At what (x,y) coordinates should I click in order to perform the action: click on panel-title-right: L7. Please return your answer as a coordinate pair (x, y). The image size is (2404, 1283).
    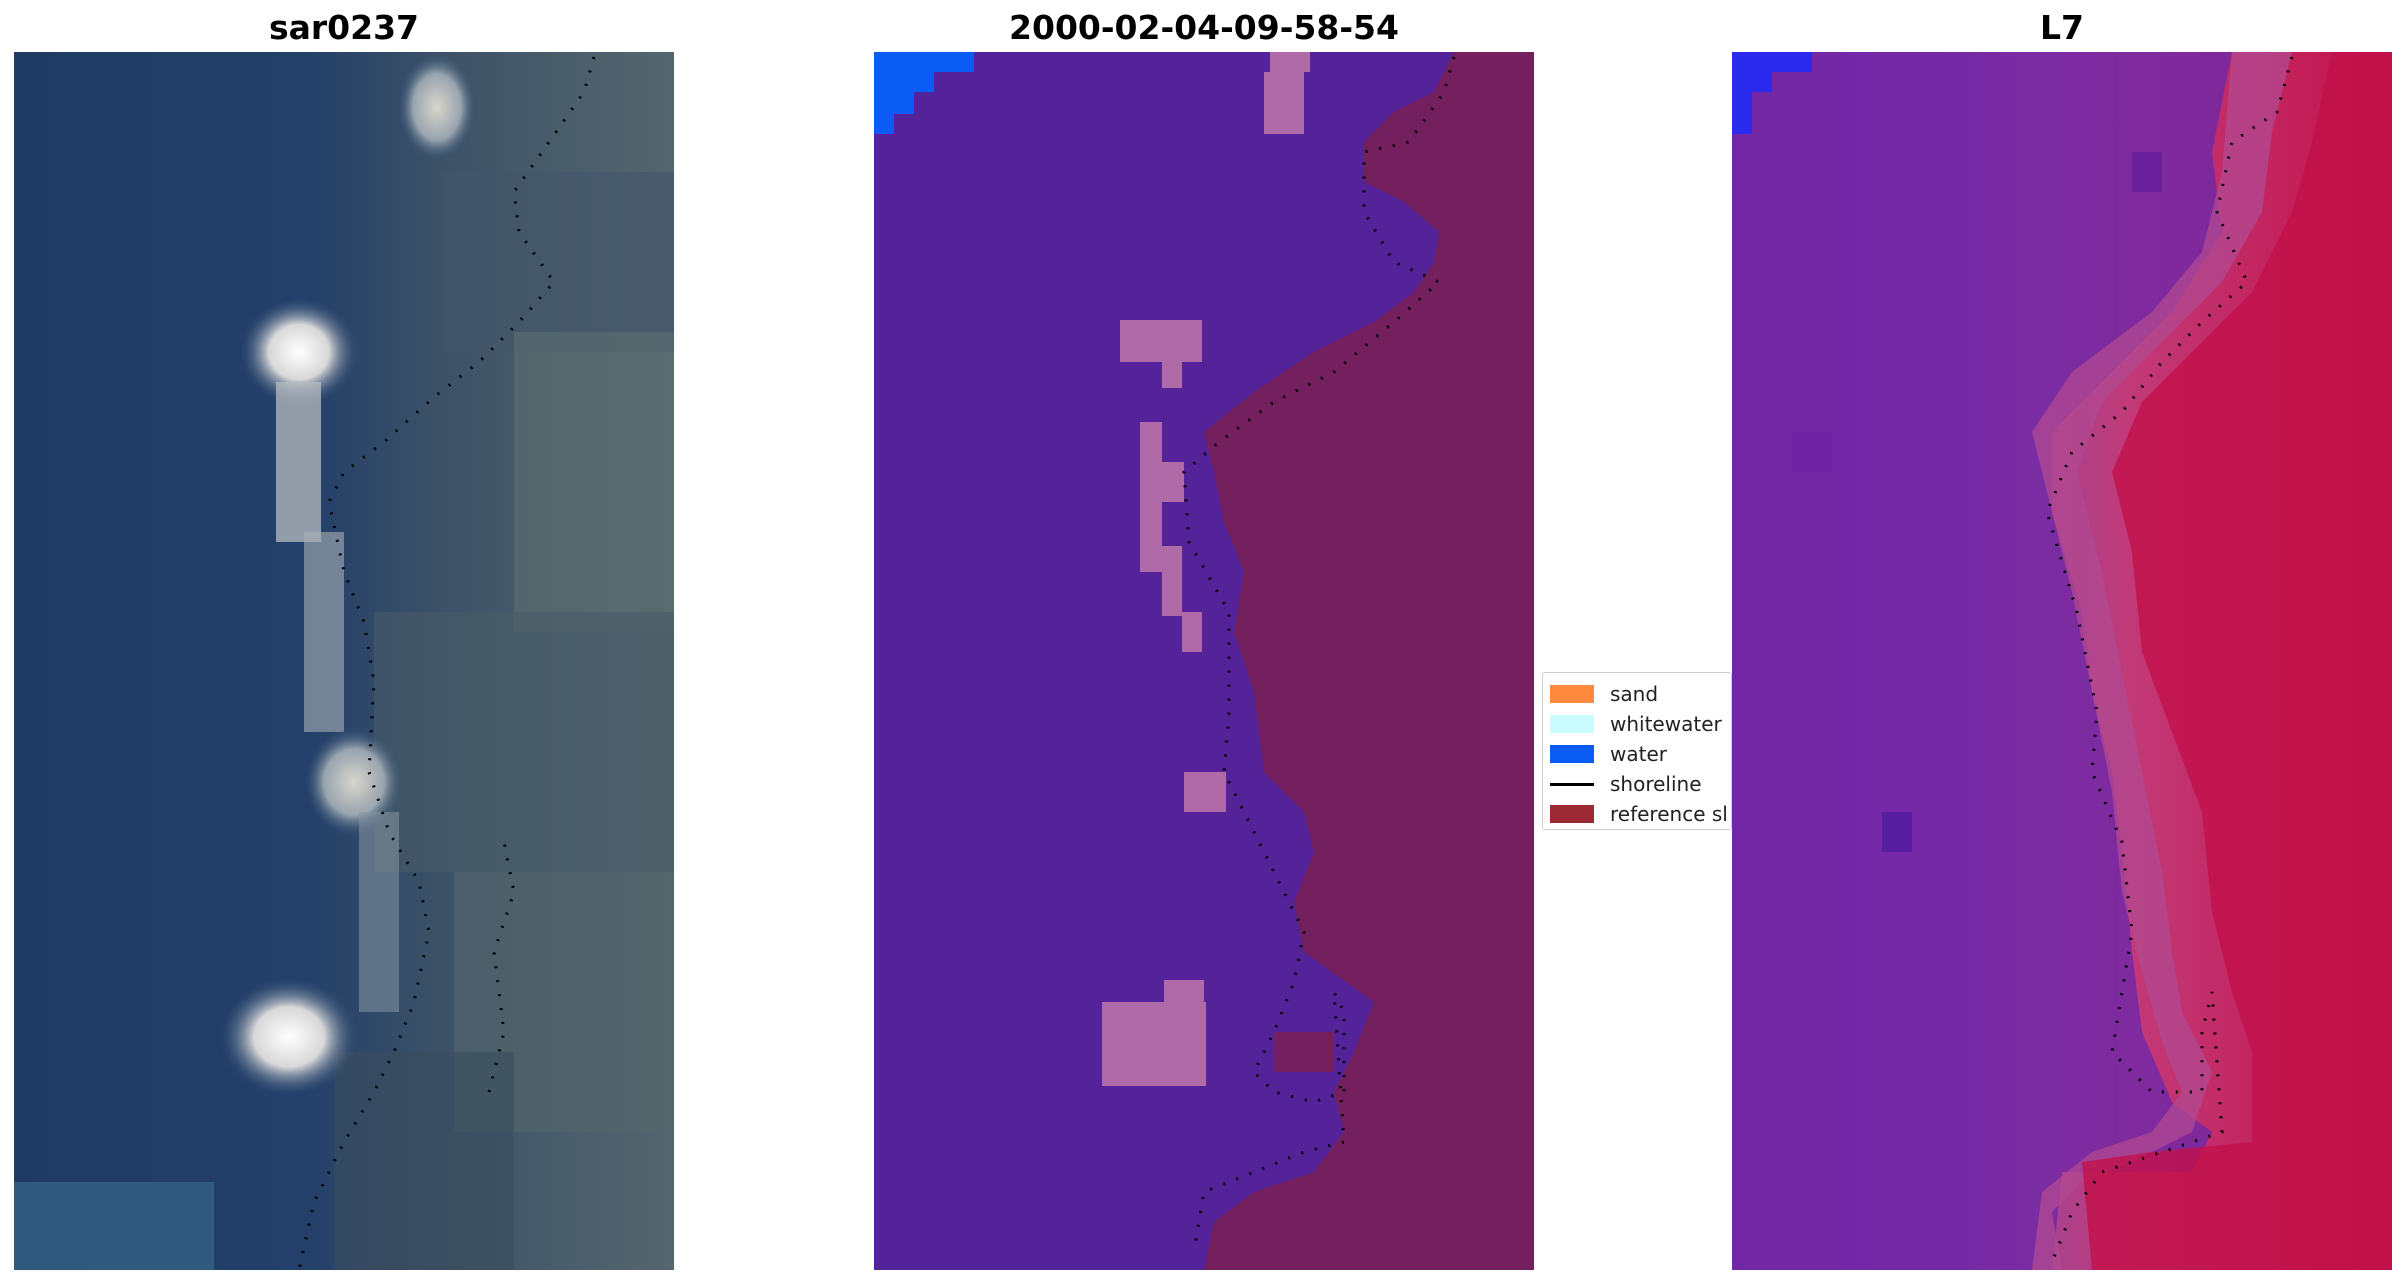
    Looking at the image, I should click on (2062, 27).